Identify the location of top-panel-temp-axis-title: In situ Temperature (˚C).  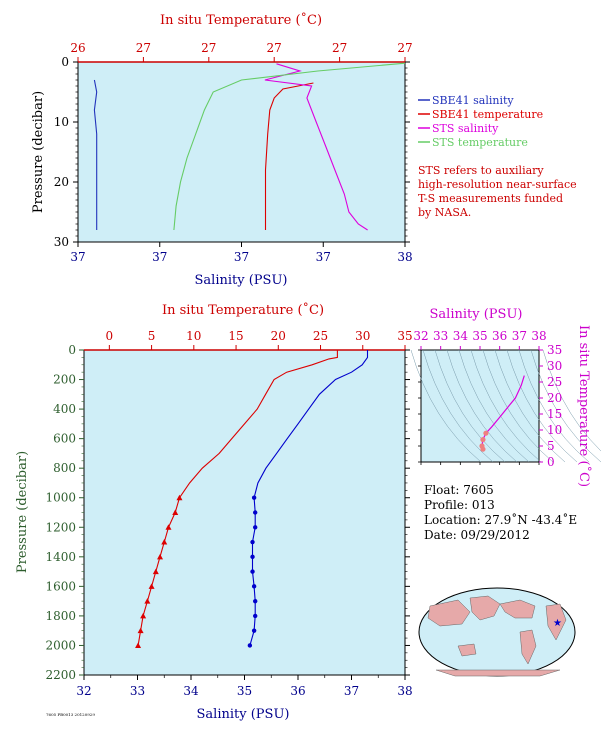
(241, 20).